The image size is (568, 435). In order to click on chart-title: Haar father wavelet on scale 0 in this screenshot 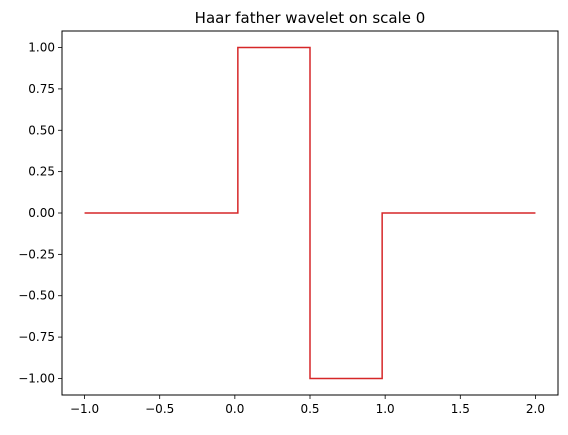, I will do `click(310, 18)`.